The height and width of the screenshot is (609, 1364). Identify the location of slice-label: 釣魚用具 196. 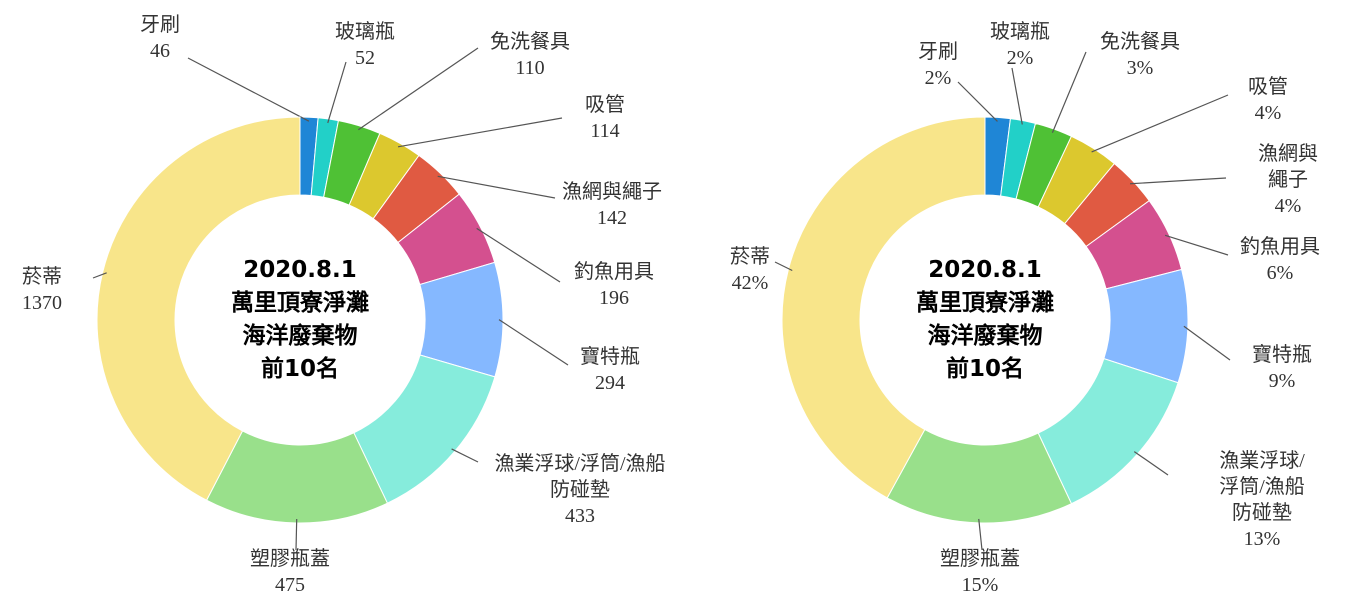
(614, 285).